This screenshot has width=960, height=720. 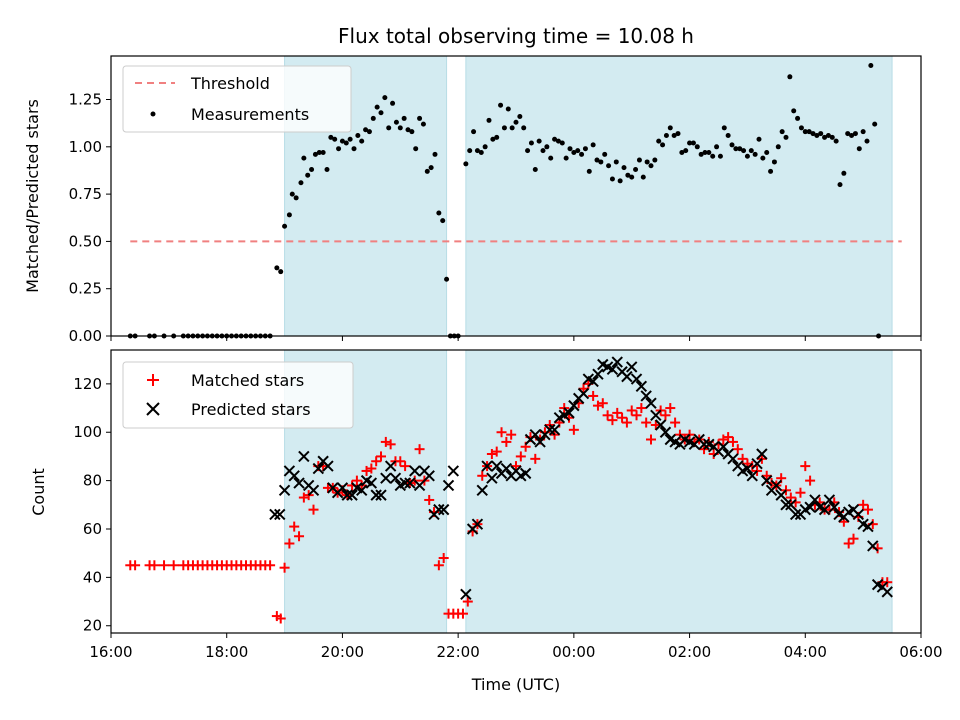 What do you see at coordinates (92, 505) in the screenshot?
I see `bottom-y-ticks: 20 40 60 80 100 120` at bounding box center [92, 505].